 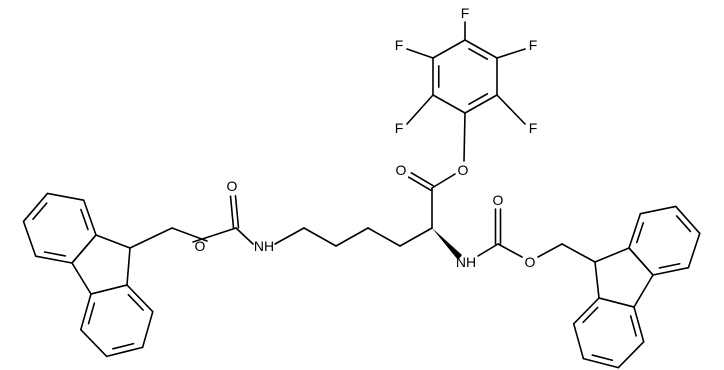 I want to click on wedge-bond, so click(x=447, y=244).